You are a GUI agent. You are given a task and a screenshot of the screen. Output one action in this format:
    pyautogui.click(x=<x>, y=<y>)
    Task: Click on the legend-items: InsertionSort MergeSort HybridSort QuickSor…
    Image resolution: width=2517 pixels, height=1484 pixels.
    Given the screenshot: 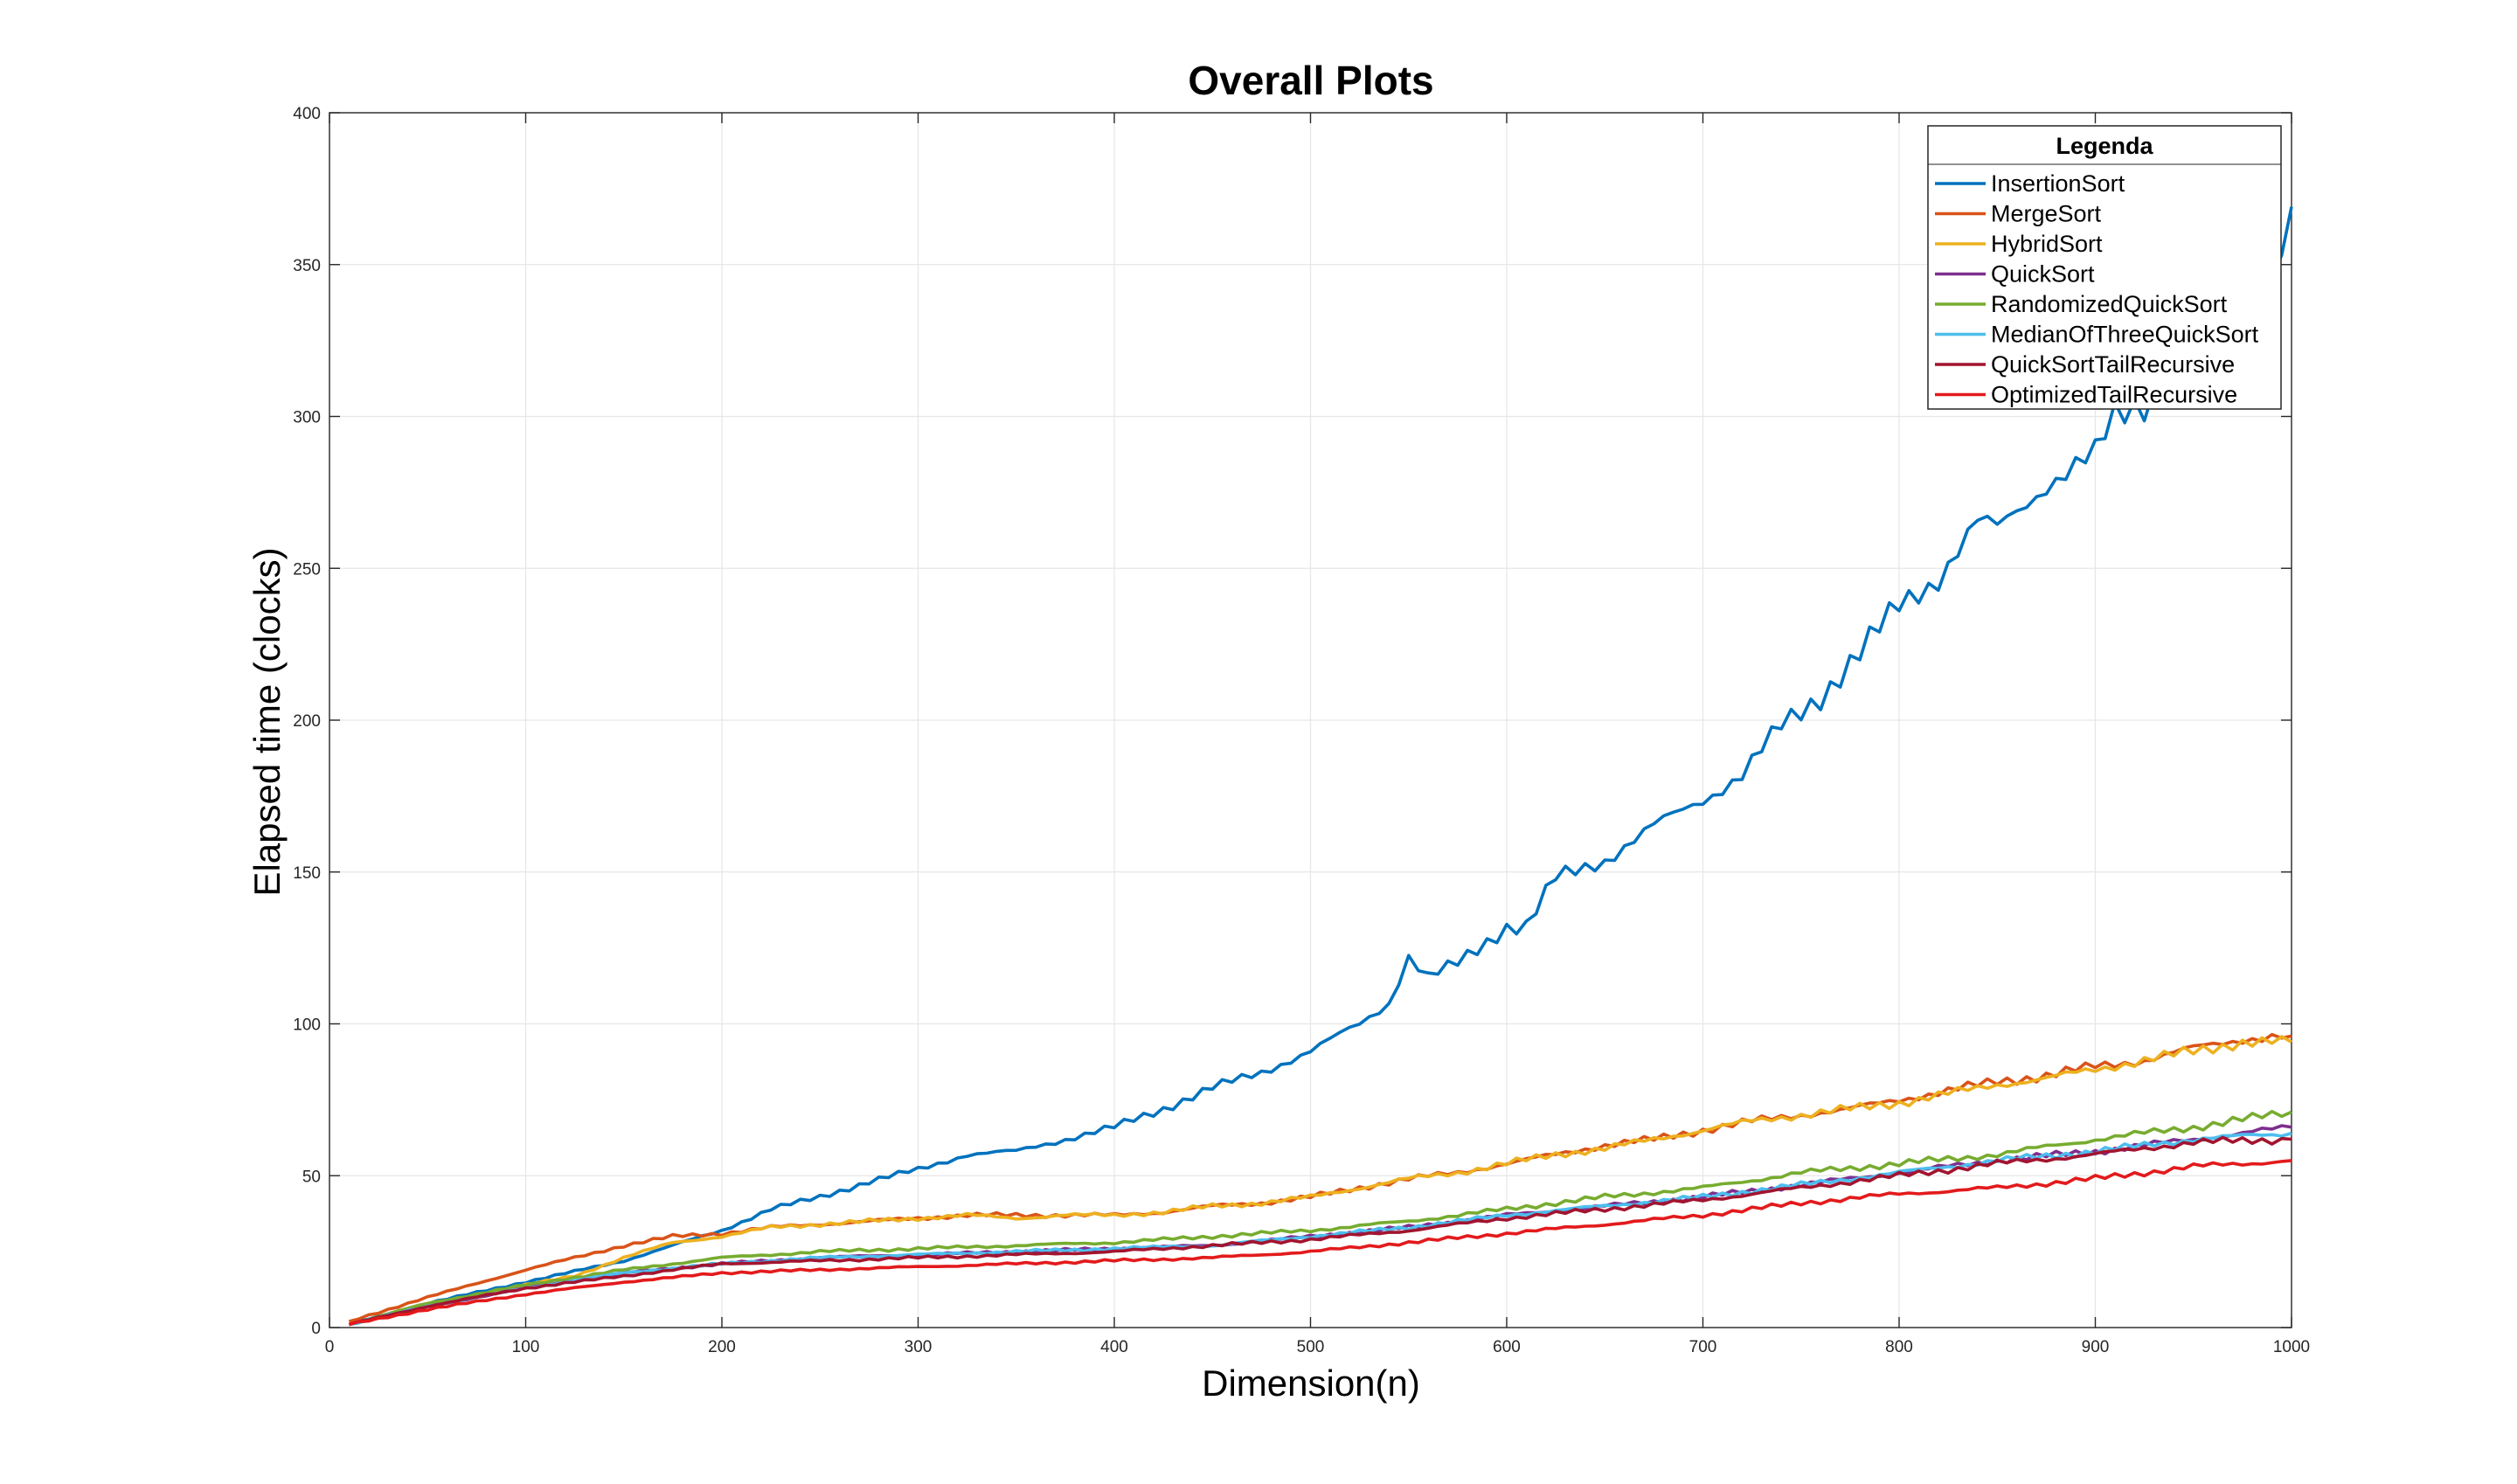 What is the action you would take?
    pyautogui.click(x=2097, y=289)
    